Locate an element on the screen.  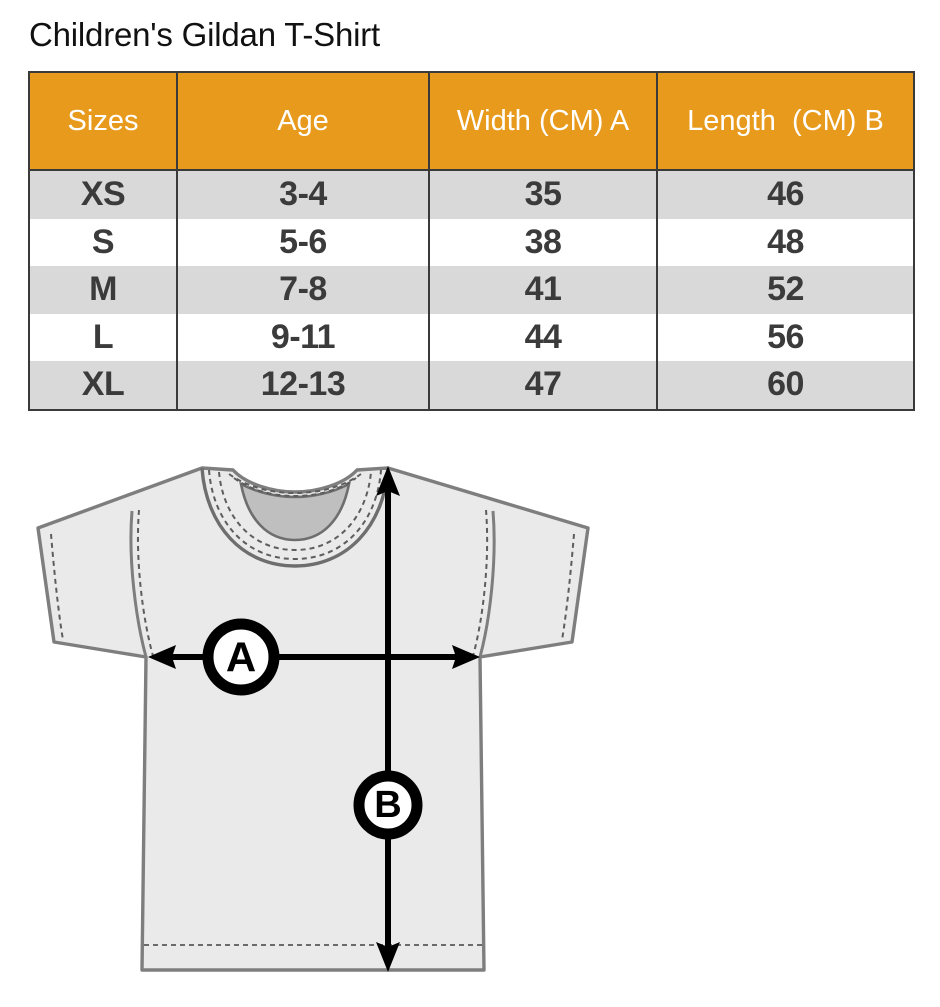
measurement-arrow-b: B is located at coordinates (388, 719).